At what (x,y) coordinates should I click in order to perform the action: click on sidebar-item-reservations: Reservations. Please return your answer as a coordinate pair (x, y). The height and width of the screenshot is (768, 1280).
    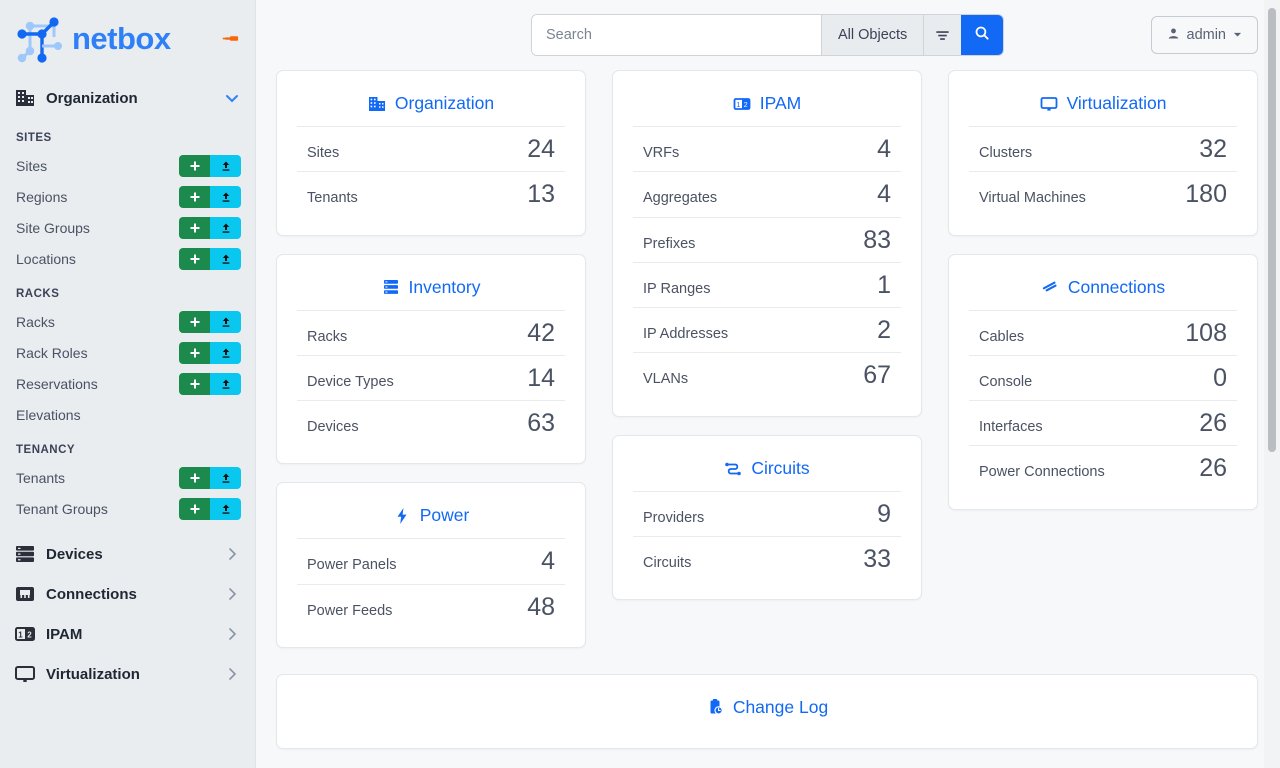
    Looking at the image, I should click on (127, 383).